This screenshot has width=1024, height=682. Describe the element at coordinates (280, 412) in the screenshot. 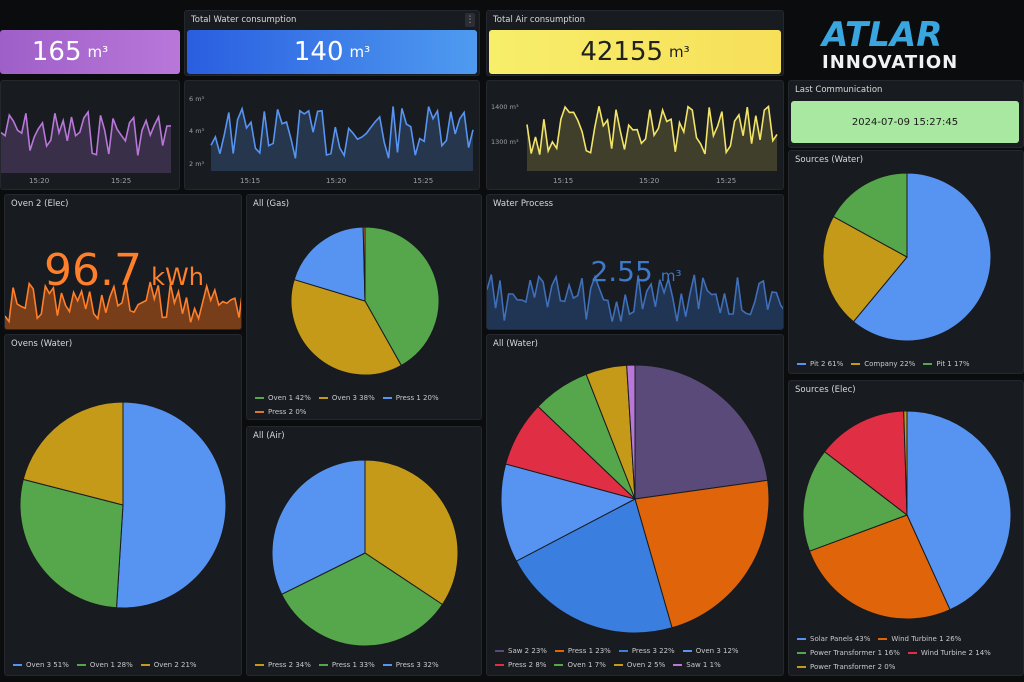

I see `legend-item: Press 2 0%` at that location.